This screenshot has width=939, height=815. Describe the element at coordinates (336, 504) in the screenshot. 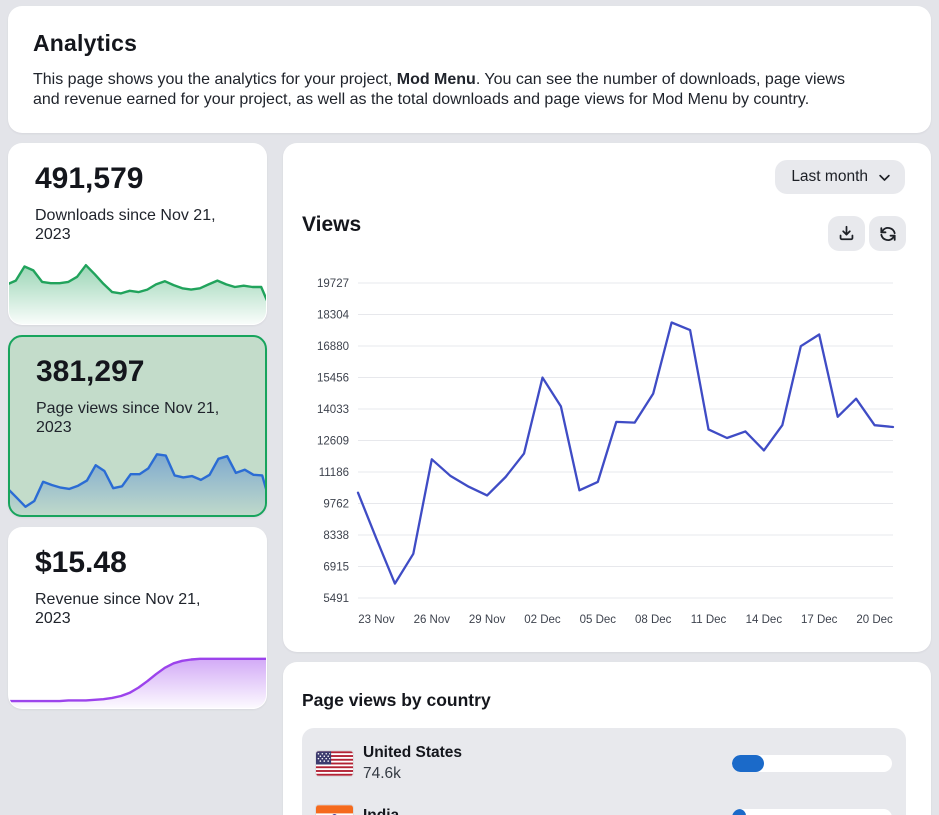

I see `svg-text: 9762` at that location.